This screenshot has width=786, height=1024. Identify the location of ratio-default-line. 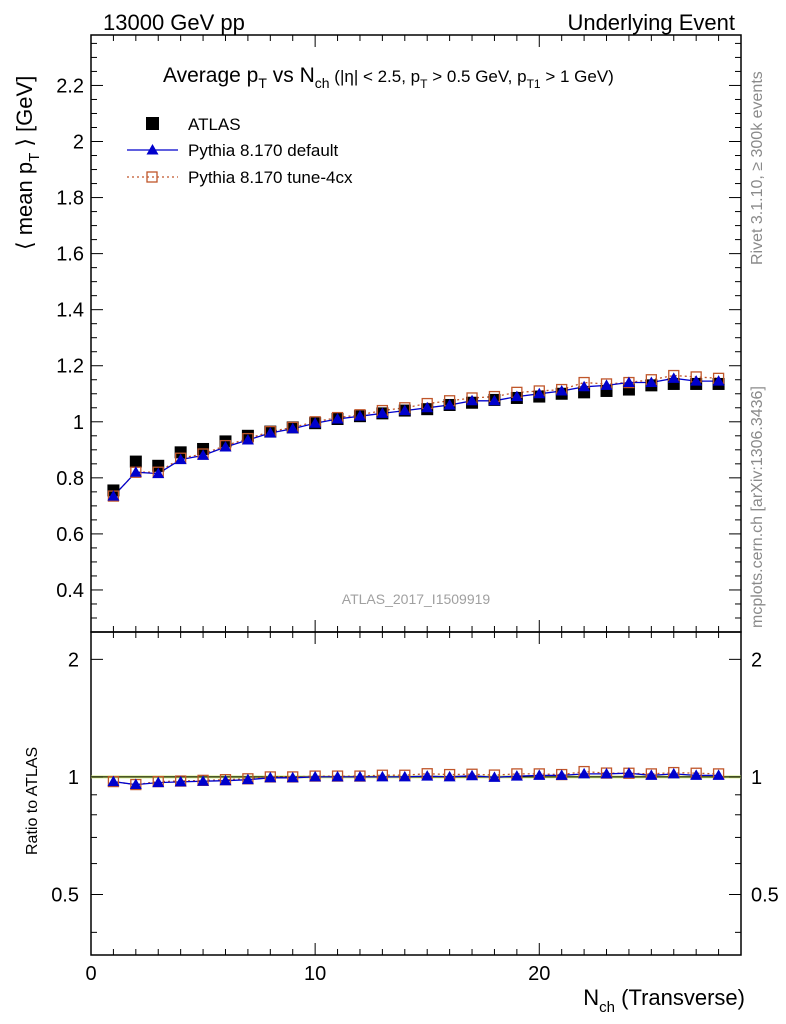
(416, 779).